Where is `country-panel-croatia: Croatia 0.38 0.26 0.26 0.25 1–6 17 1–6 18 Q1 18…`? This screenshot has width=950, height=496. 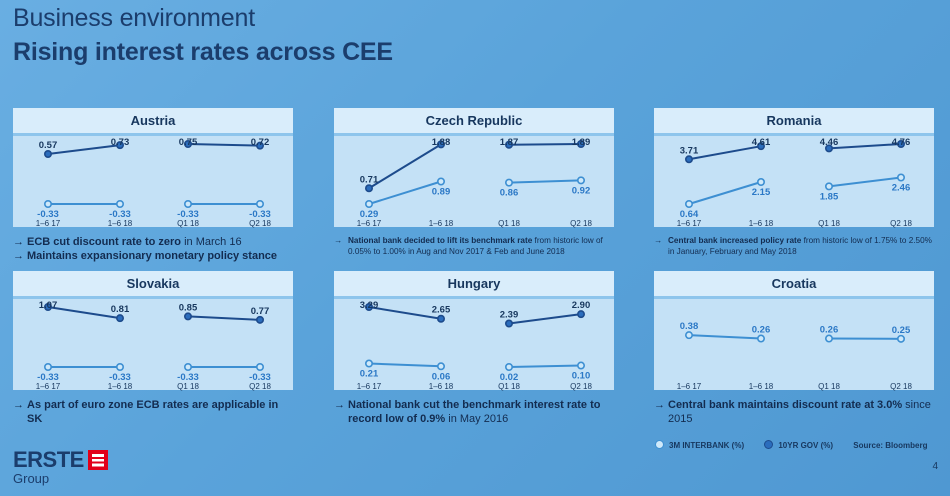
country-panel-croatia: Croatia 0.38 0.26 0.26 0.25 1–6 17 1–6 18 Q1 18… is located at coordinates (794, 331).